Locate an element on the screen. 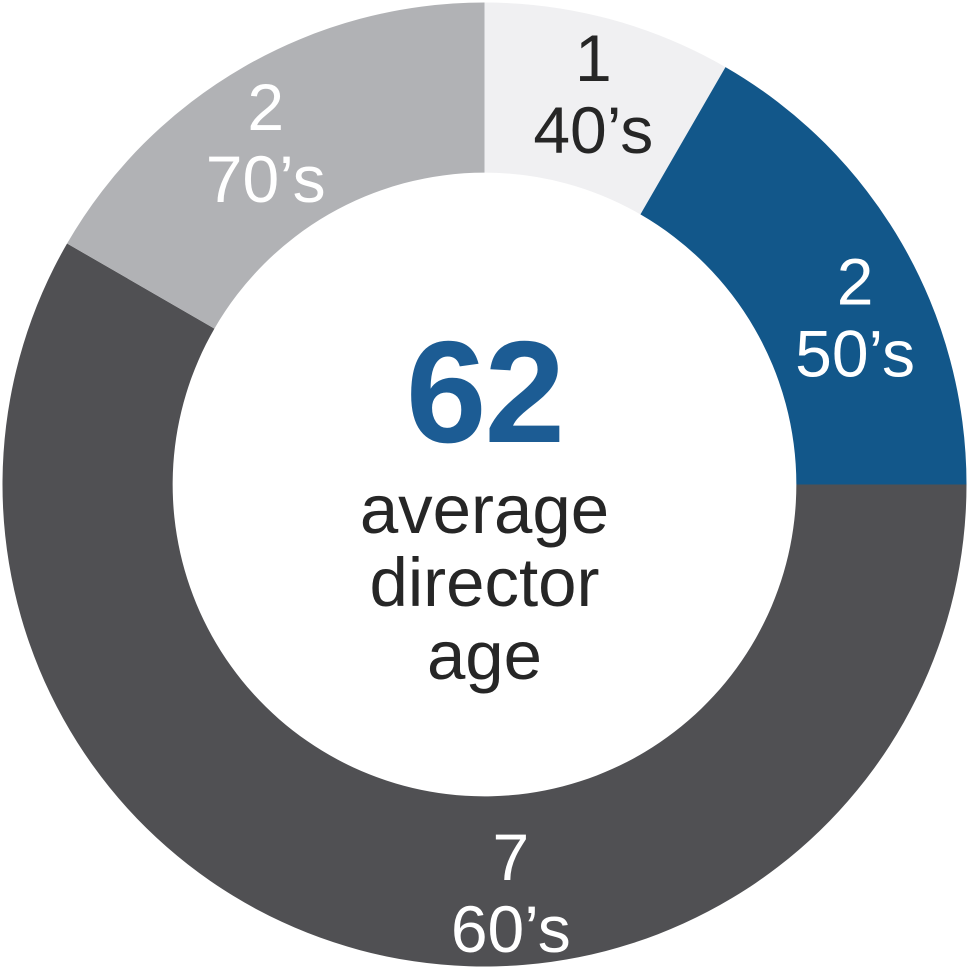  slice-40s is located at coordinates (605, 108).